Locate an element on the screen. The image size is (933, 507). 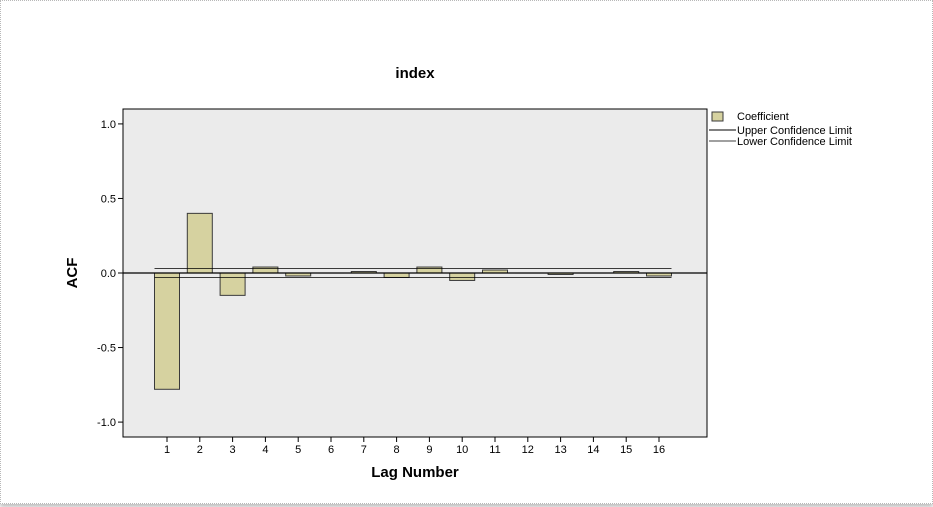
y-tick-label: -0.5 is located at coordinates (106, 349).